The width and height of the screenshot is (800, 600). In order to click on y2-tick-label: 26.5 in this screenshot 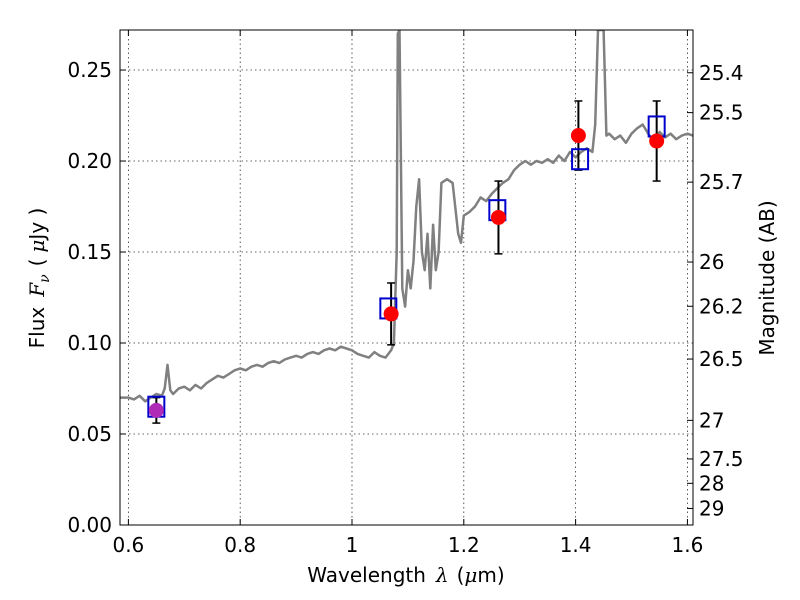, I will do `click(721, 359)`.